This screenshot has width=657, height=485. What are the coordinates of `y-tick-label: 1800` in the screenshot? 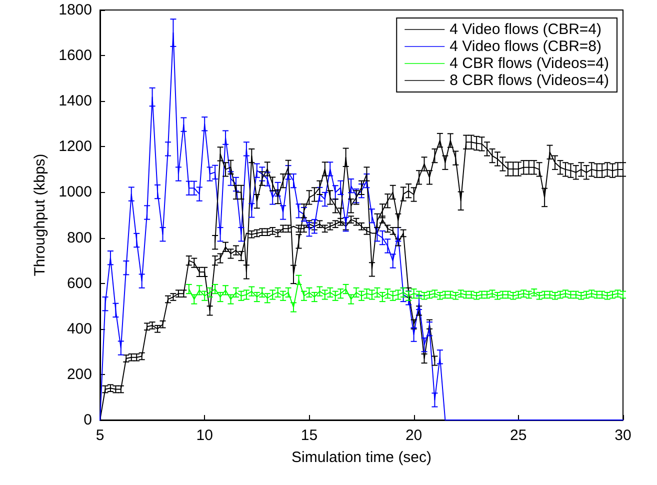 It's located at (75, 10).